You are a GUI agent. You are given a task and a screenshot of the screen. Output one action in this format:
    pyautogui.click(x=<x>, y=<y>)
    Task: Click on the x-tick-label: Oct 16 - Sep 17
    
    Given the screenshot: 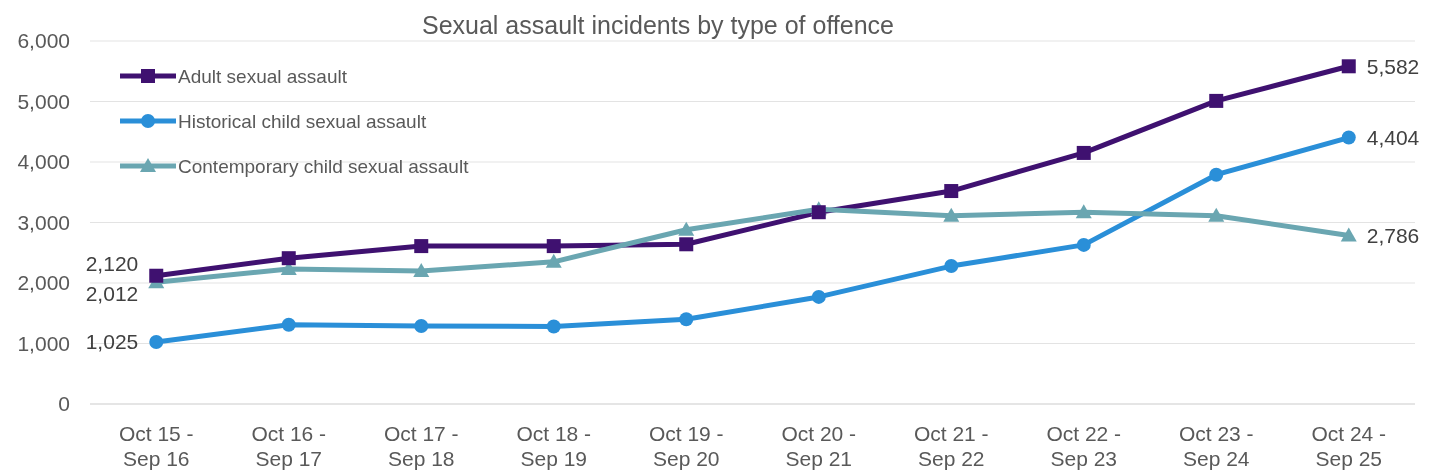 What is the action you would take?
    pyautogui.click(x=289, y=446)
    